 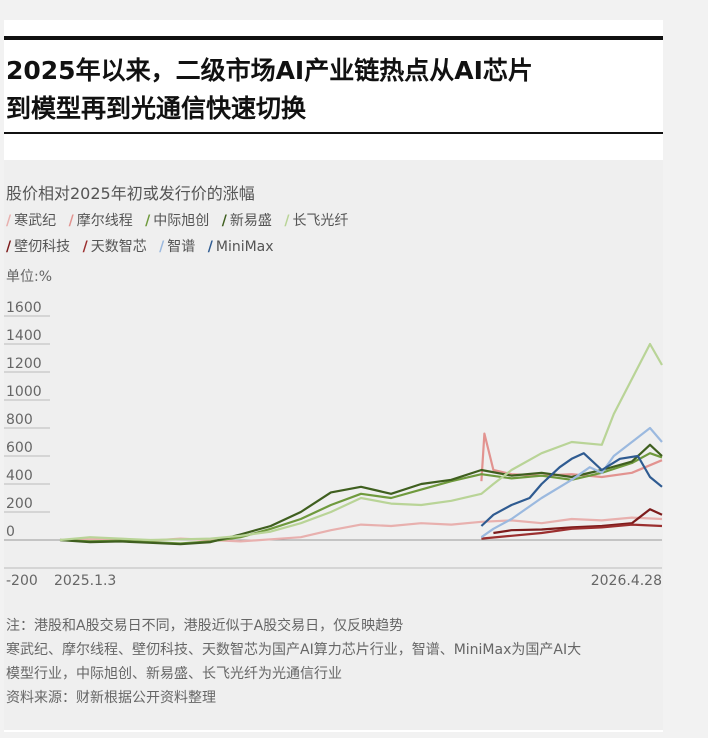 What do you see at coordinates (85, 581) in the screenshot?
I see `x-tick-label-start: 2025.1.3` at bounding box center [85, 581].